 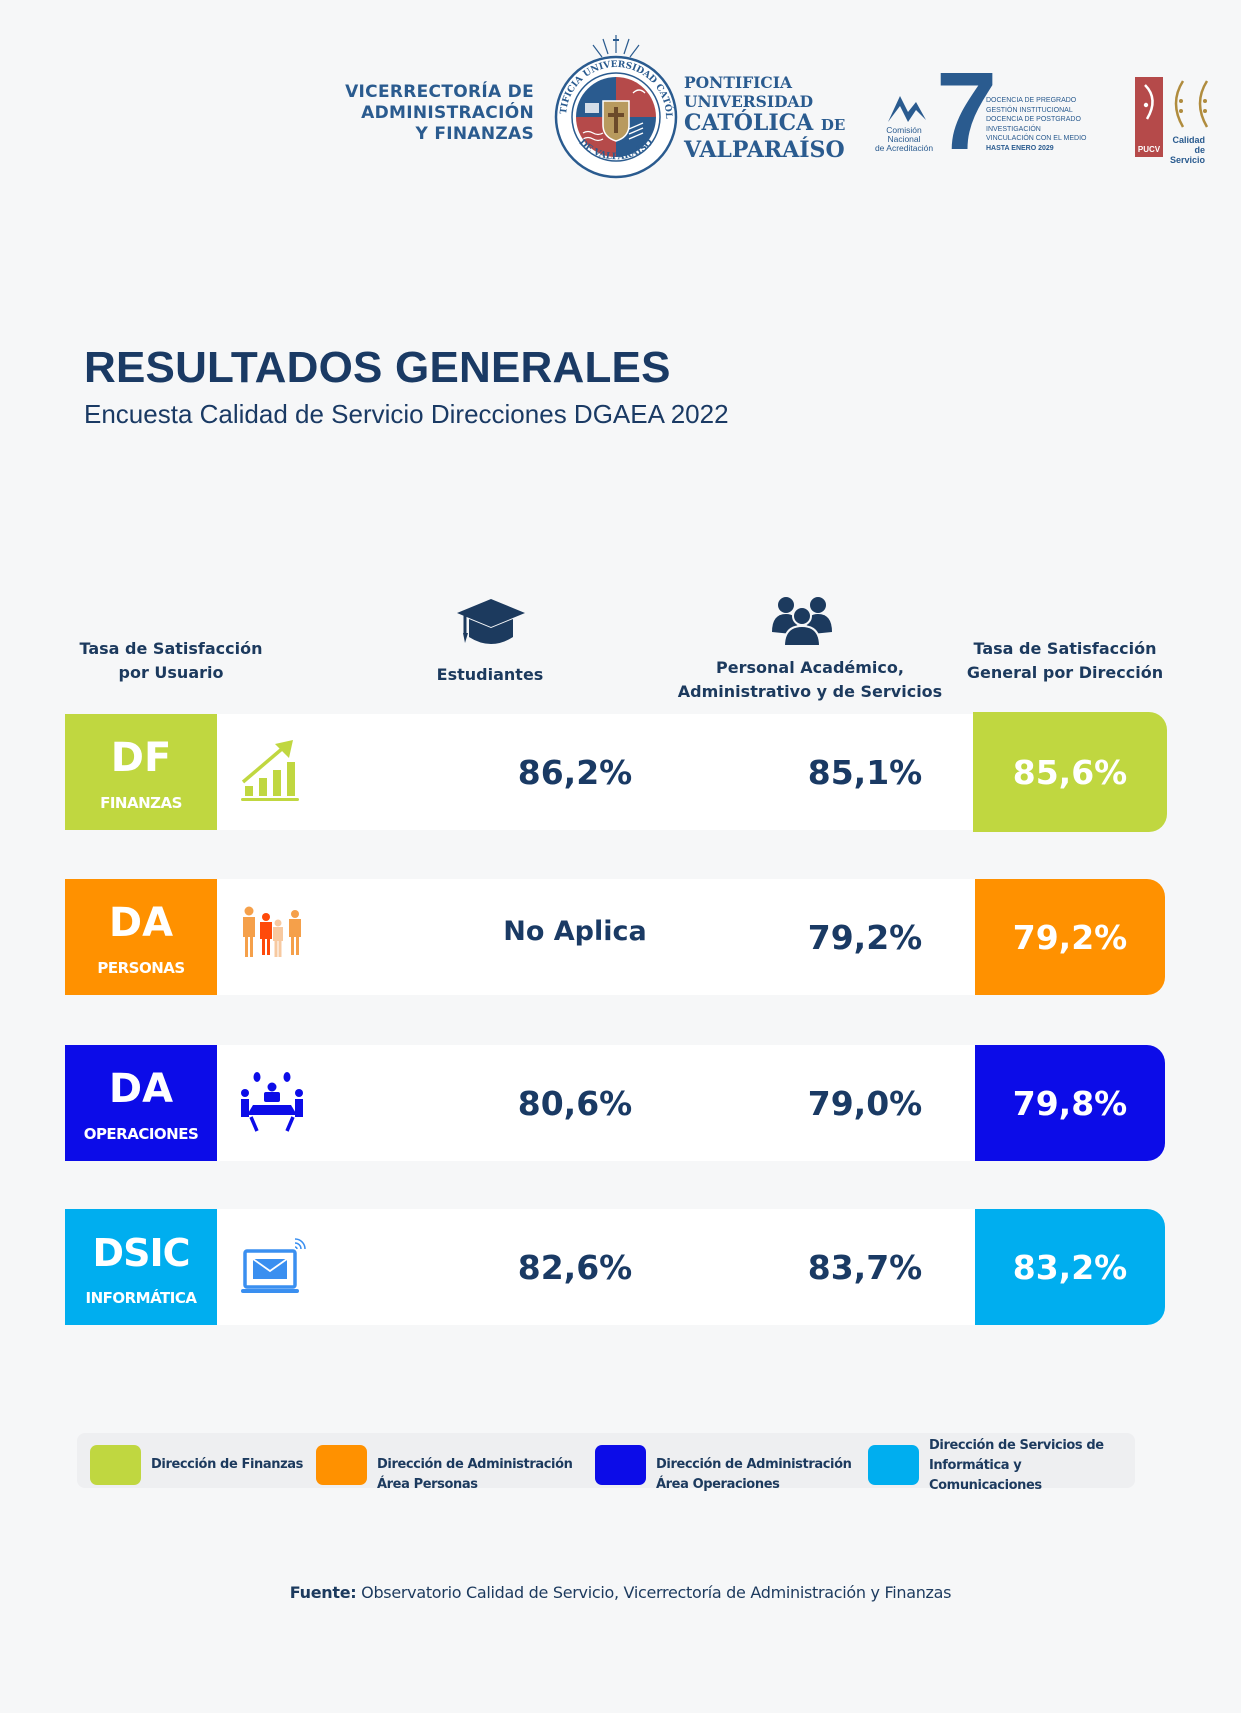 I want to click on people-icon, so click(x=272, y=931).